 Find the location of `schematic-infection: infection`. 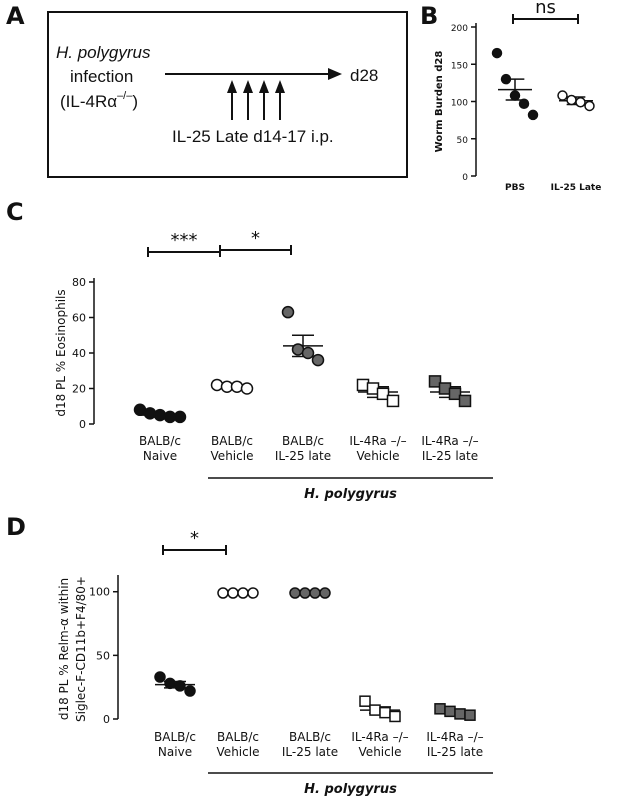

schematic-infection: infection is located at coordinates (101, 76).